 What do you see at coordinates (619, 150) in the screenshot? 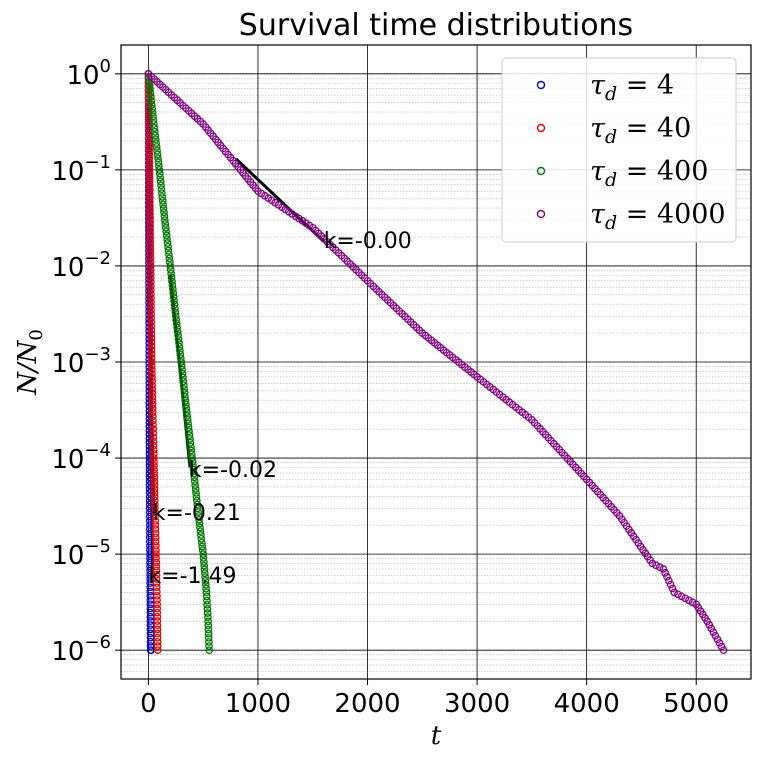
I see `legend: τd = 4 τd = 40 τd = 400 τd = 4000` at bounding box center [619, 150].